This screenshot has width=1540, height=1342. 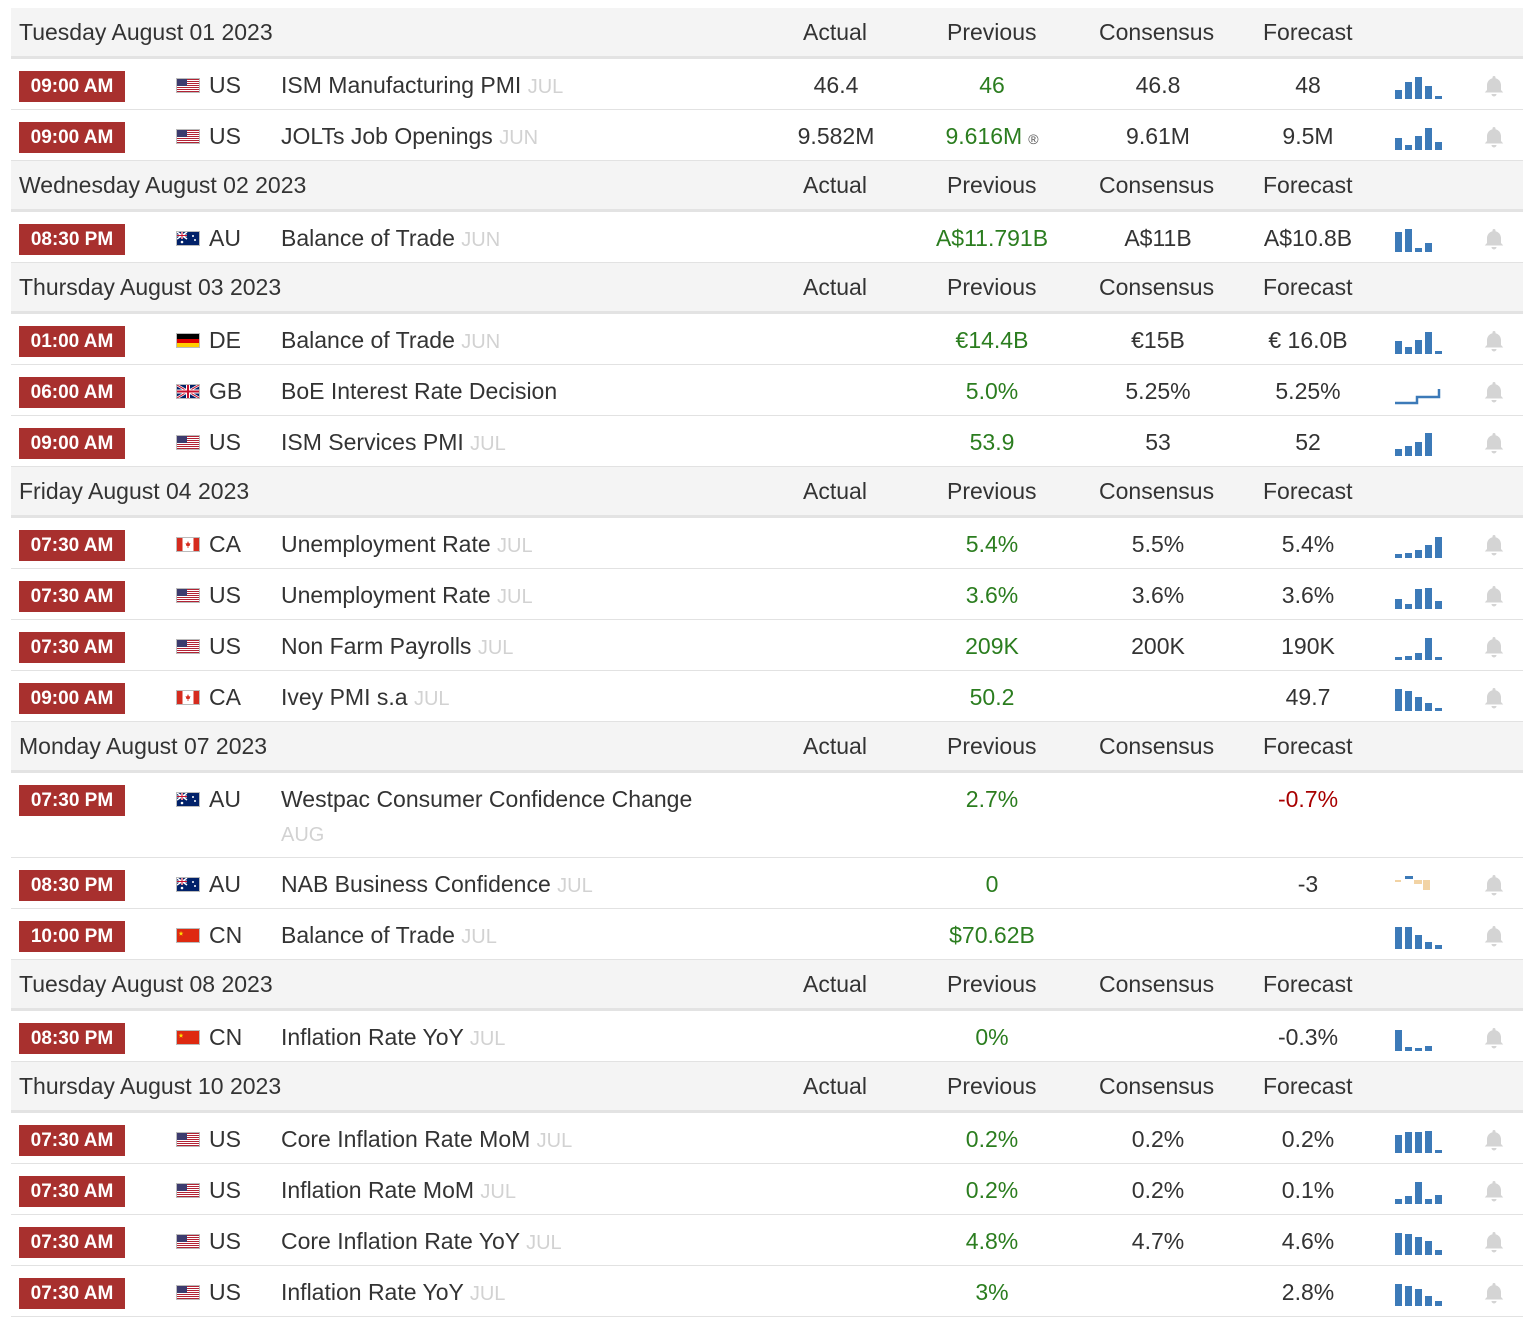 What do you see at coordinates (531, 936) in the screenshot?
I see `event-name: Balance of Trade JUL` at bounding box center [531, 936].